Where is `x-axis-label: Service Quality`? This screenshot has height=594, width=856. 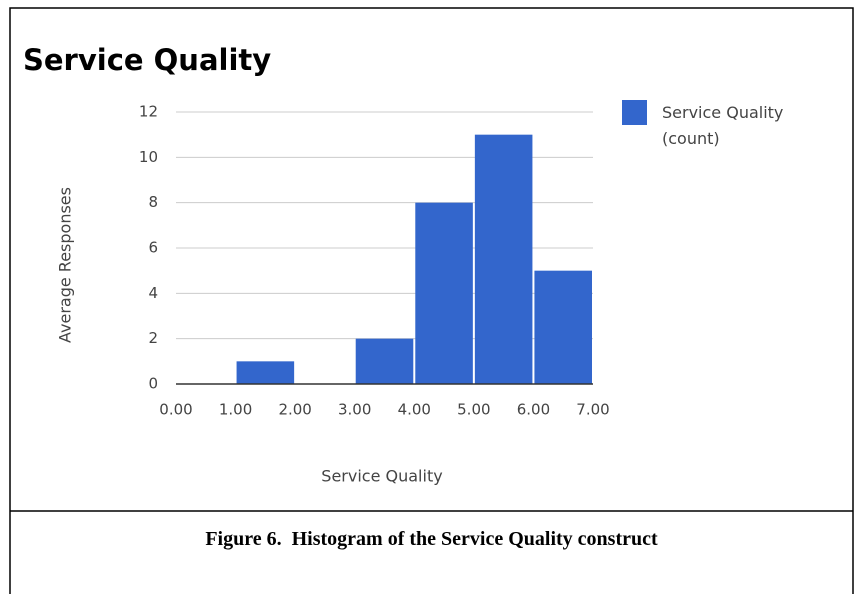 x-axis-label: Service Quality is located at coordinates (381, 476).